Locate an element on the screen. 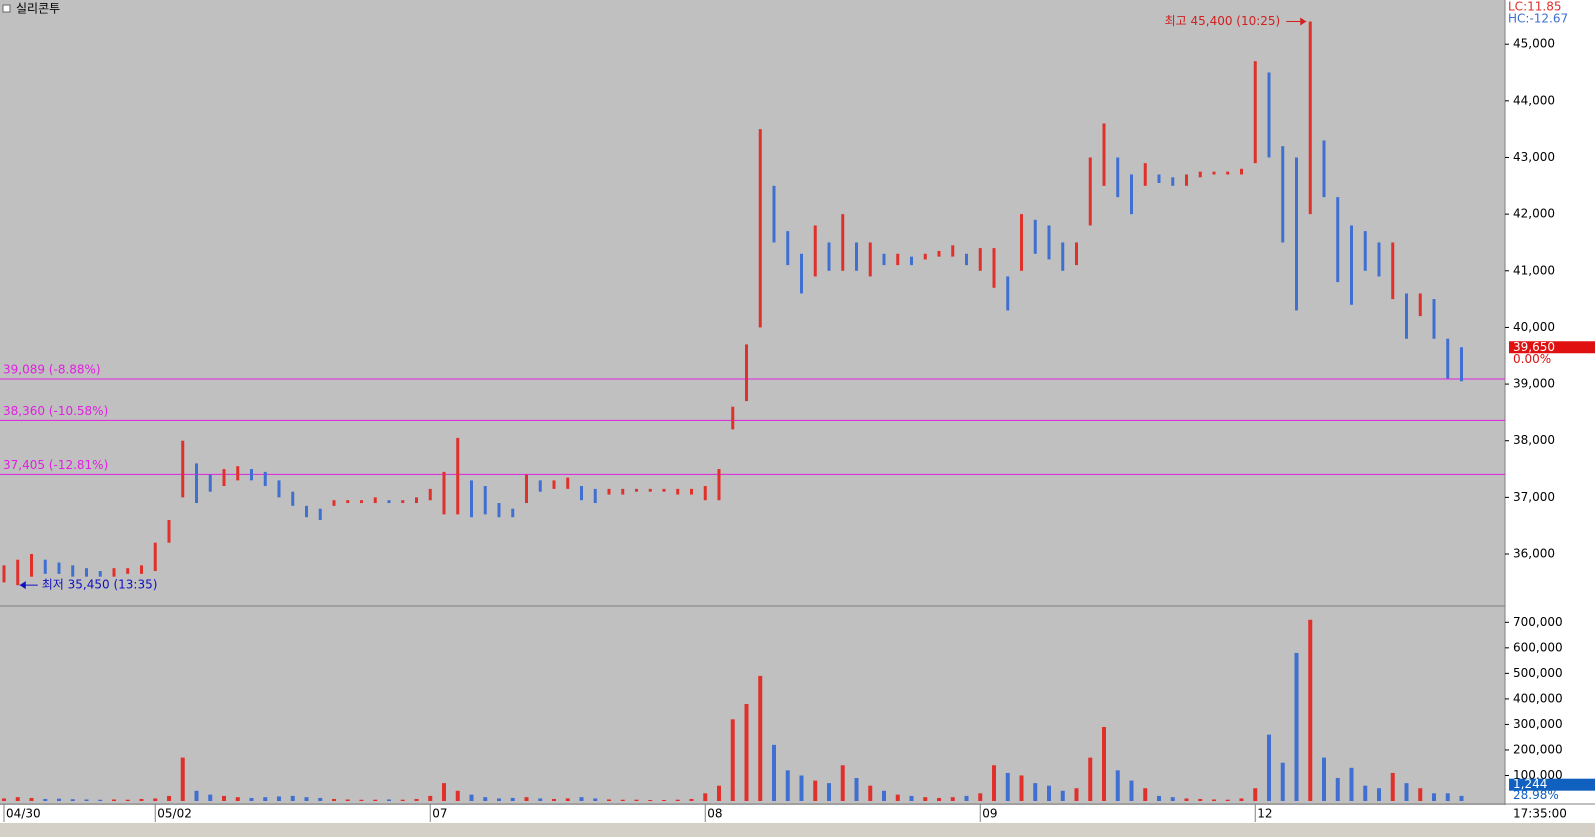 Image resolution: width=1595 pixels, height=837 pixels. x-tick-label: 04/30 is located at coordinates (23, 814).